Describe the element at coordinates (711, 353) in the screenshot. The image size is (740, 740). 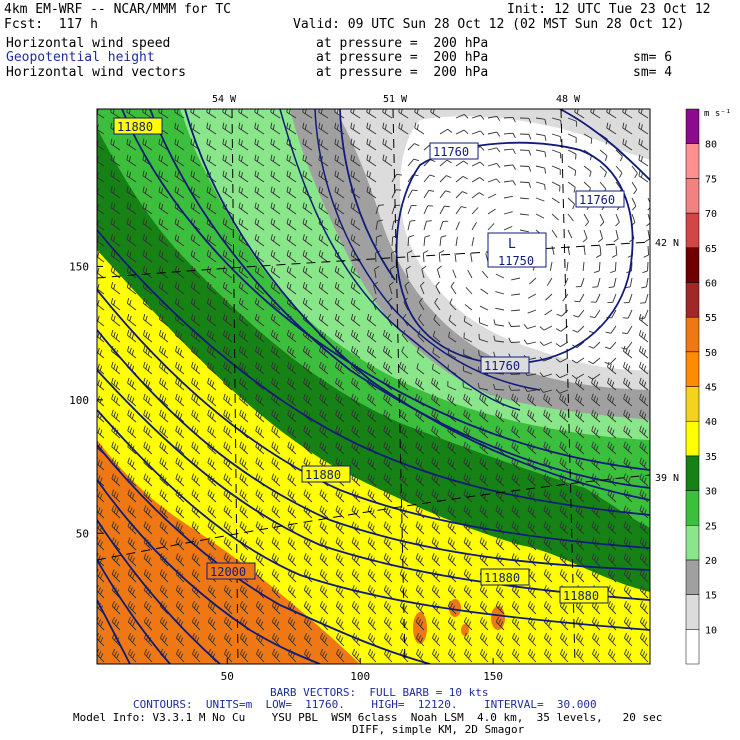
I see `colorbar-label: 50` at that location.